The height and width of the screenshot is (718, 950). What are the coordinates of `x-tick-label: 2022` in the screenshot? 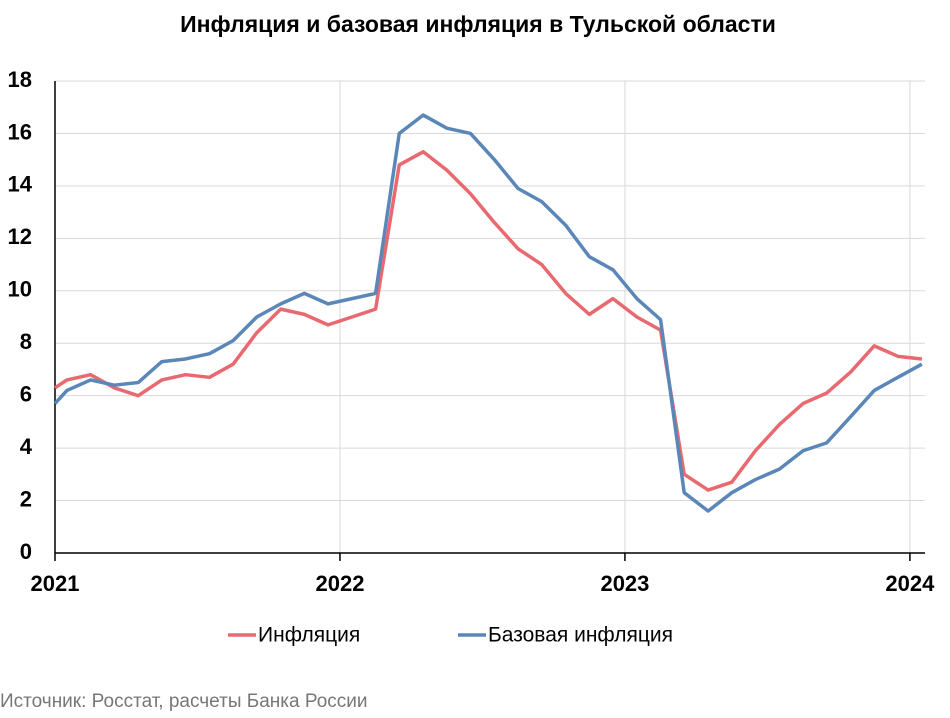 It's located at (339, 583).